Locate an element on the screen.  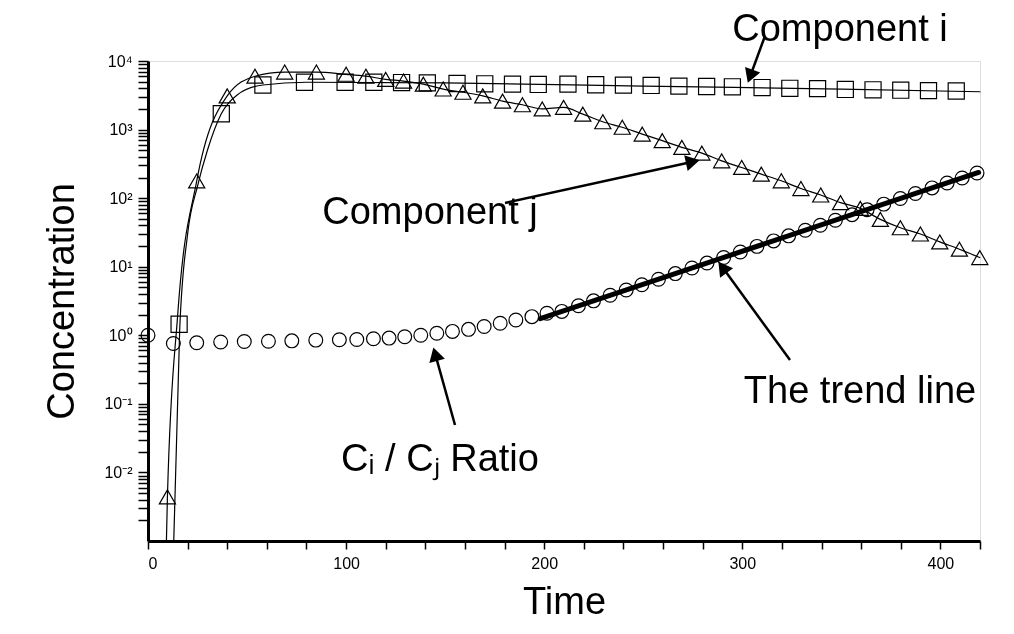
y-axis-title: Concentration is located at coordinates (61, 301).